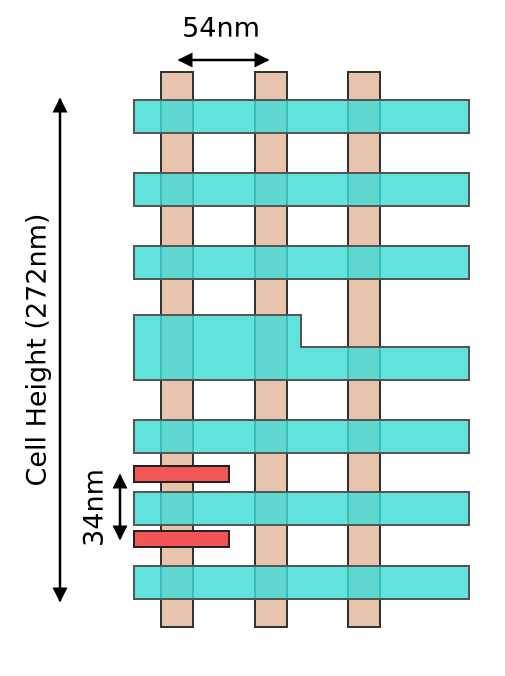 This screenshot has height=676, width=505. Describe the element at coordinates (221, 28) in the screenshot. I see `pitch-label: 54nm` at that location.